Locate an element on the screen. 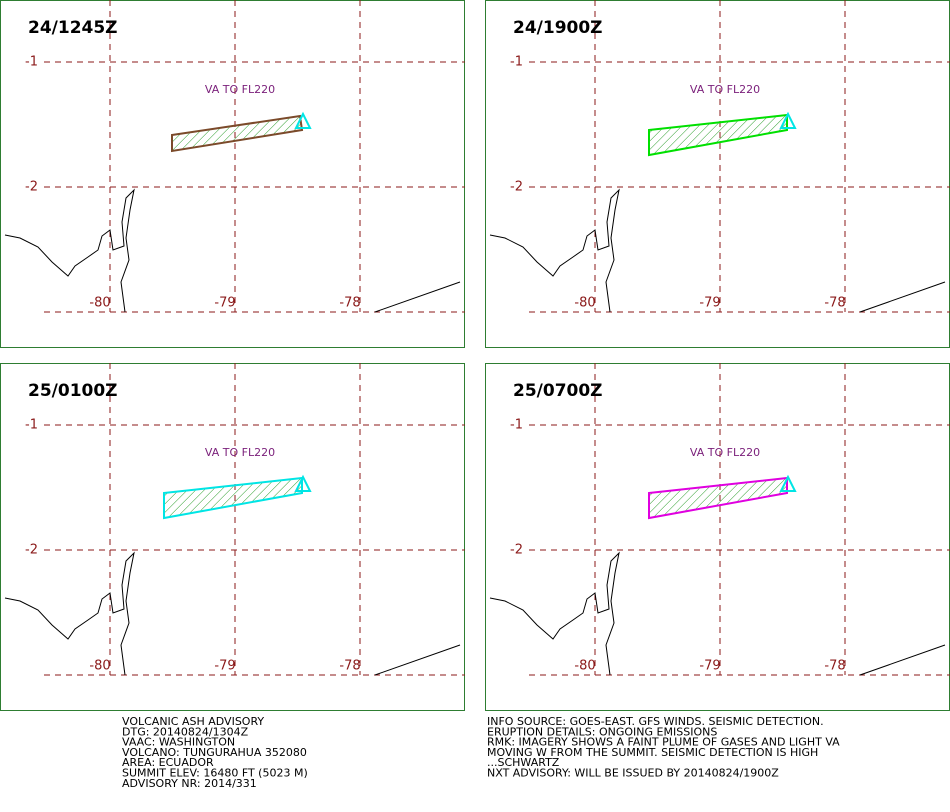  advisory-line: ...SCHWARTZ is located at coordinates (523, 762).